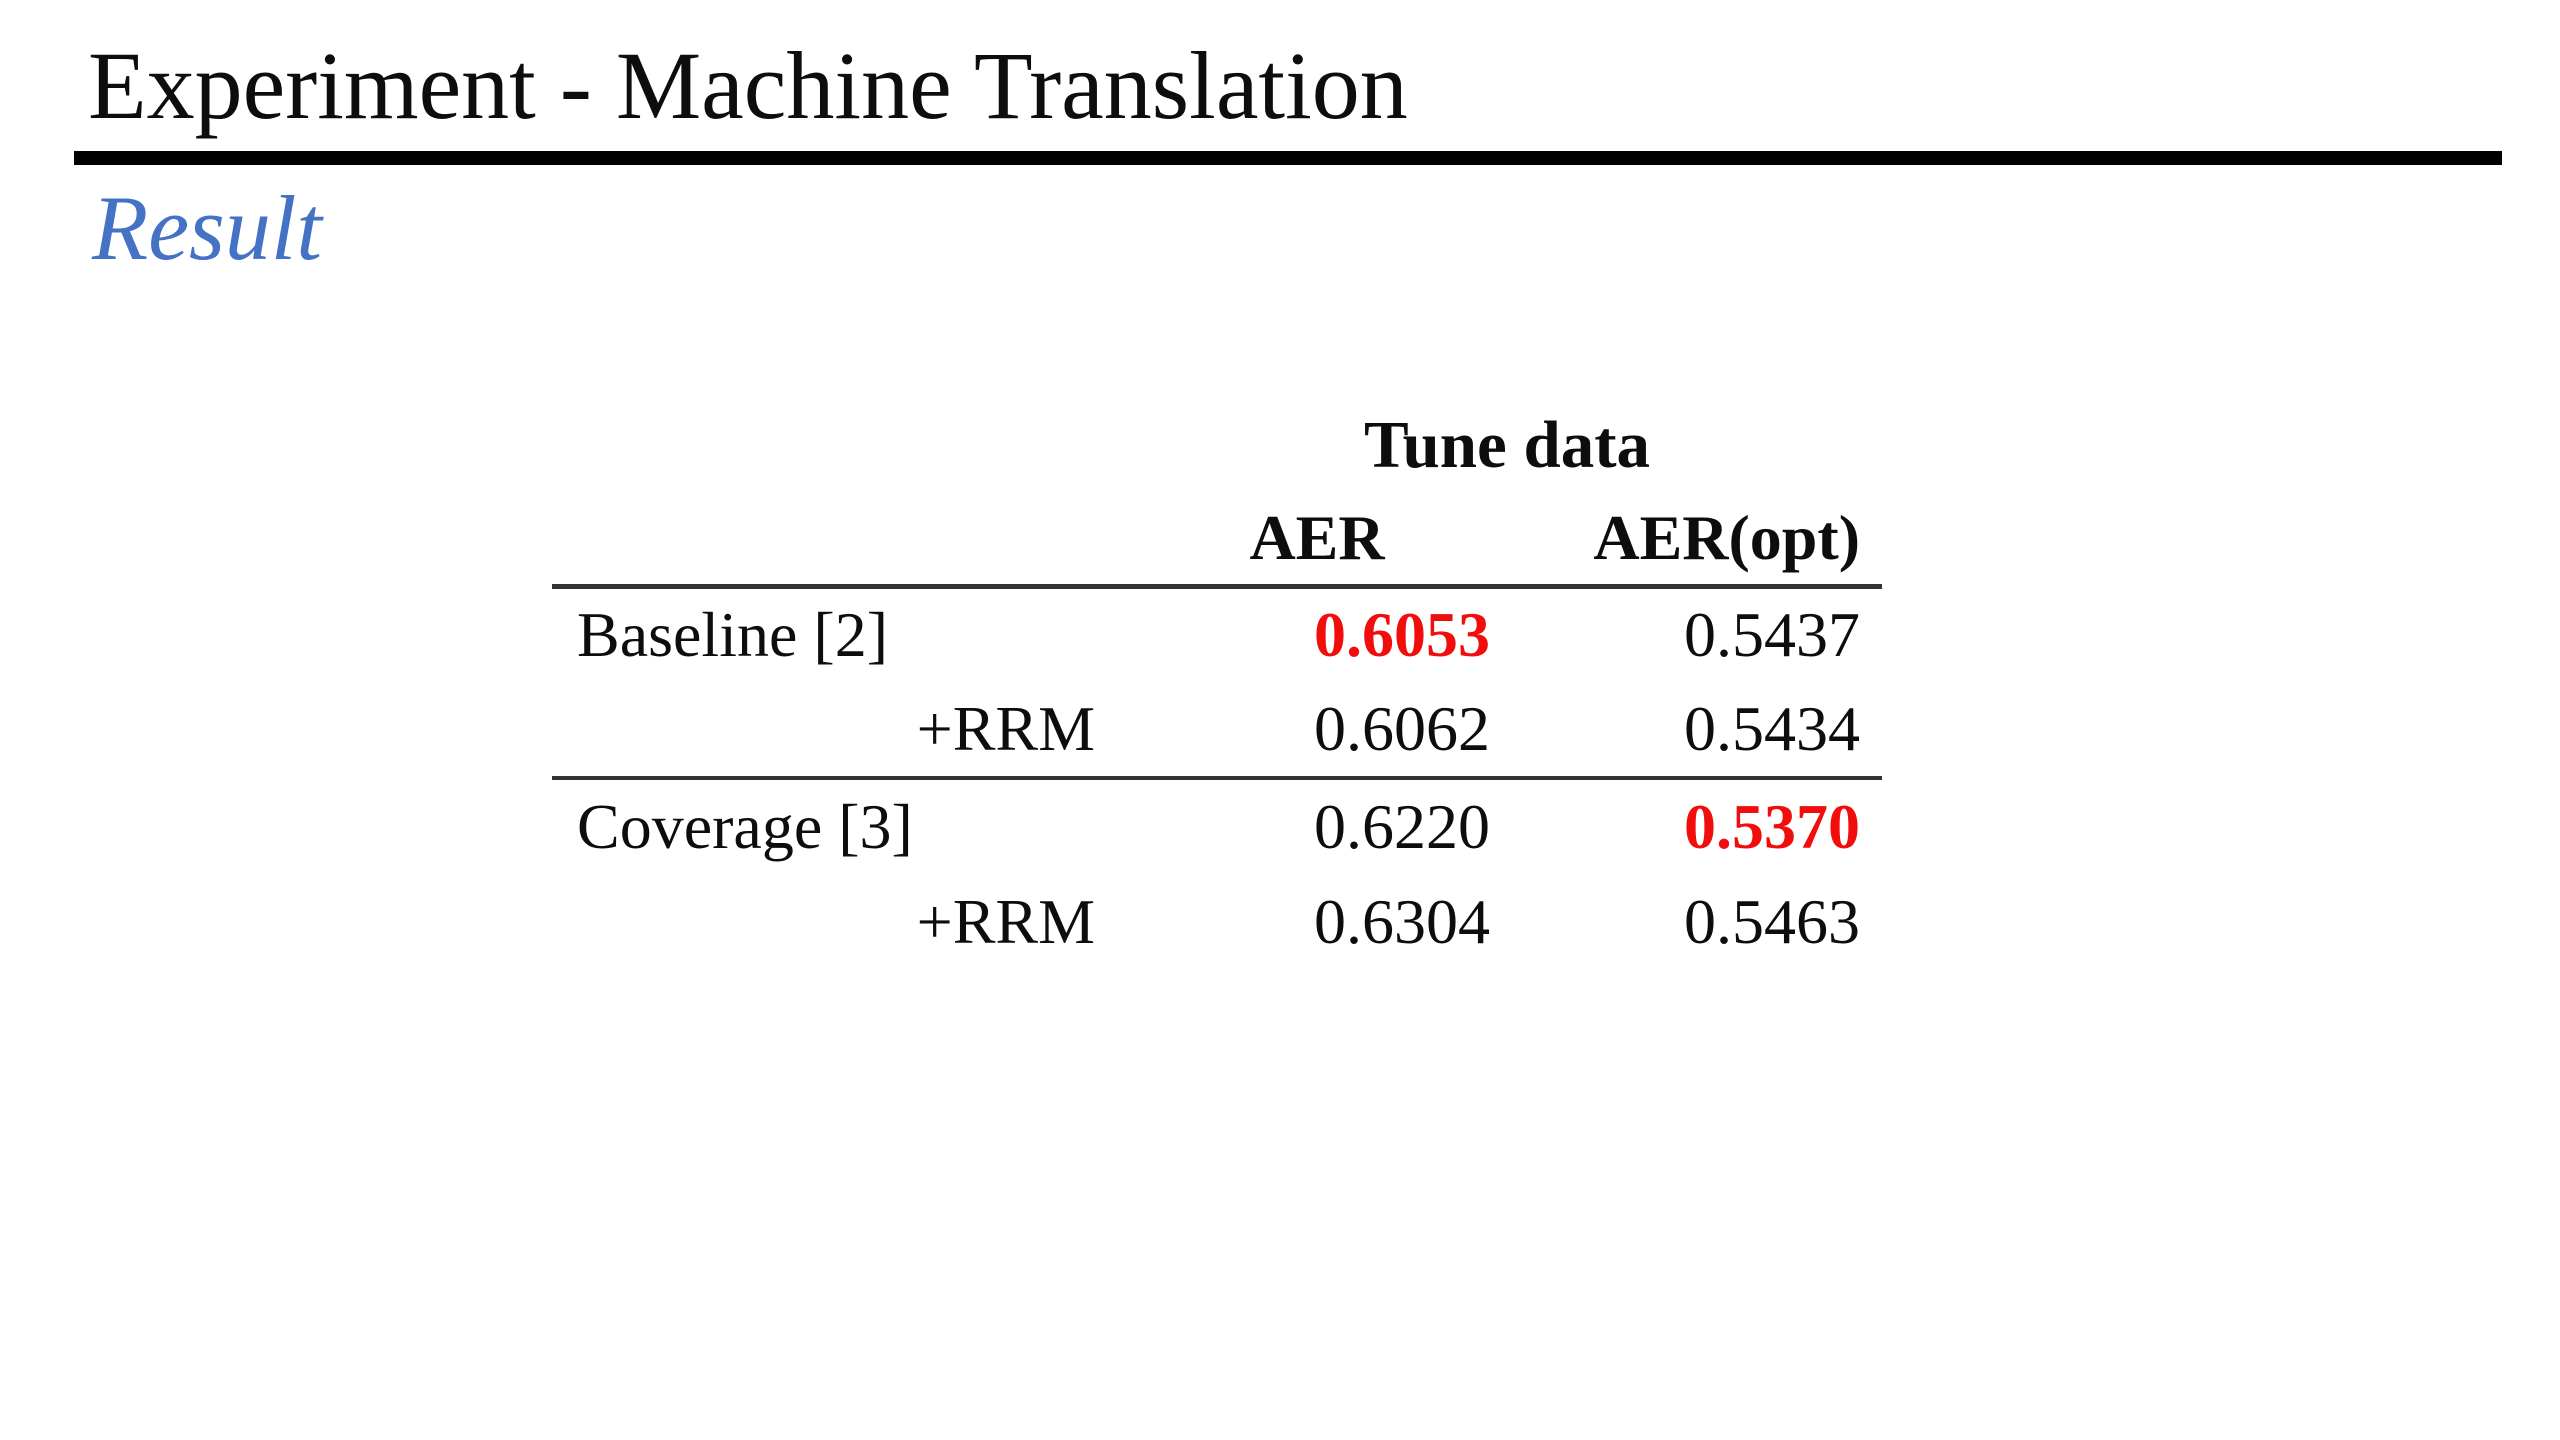 The image size is (2560, 1440). I want to click on aer-value: 0.6304, so click(1402, 921).